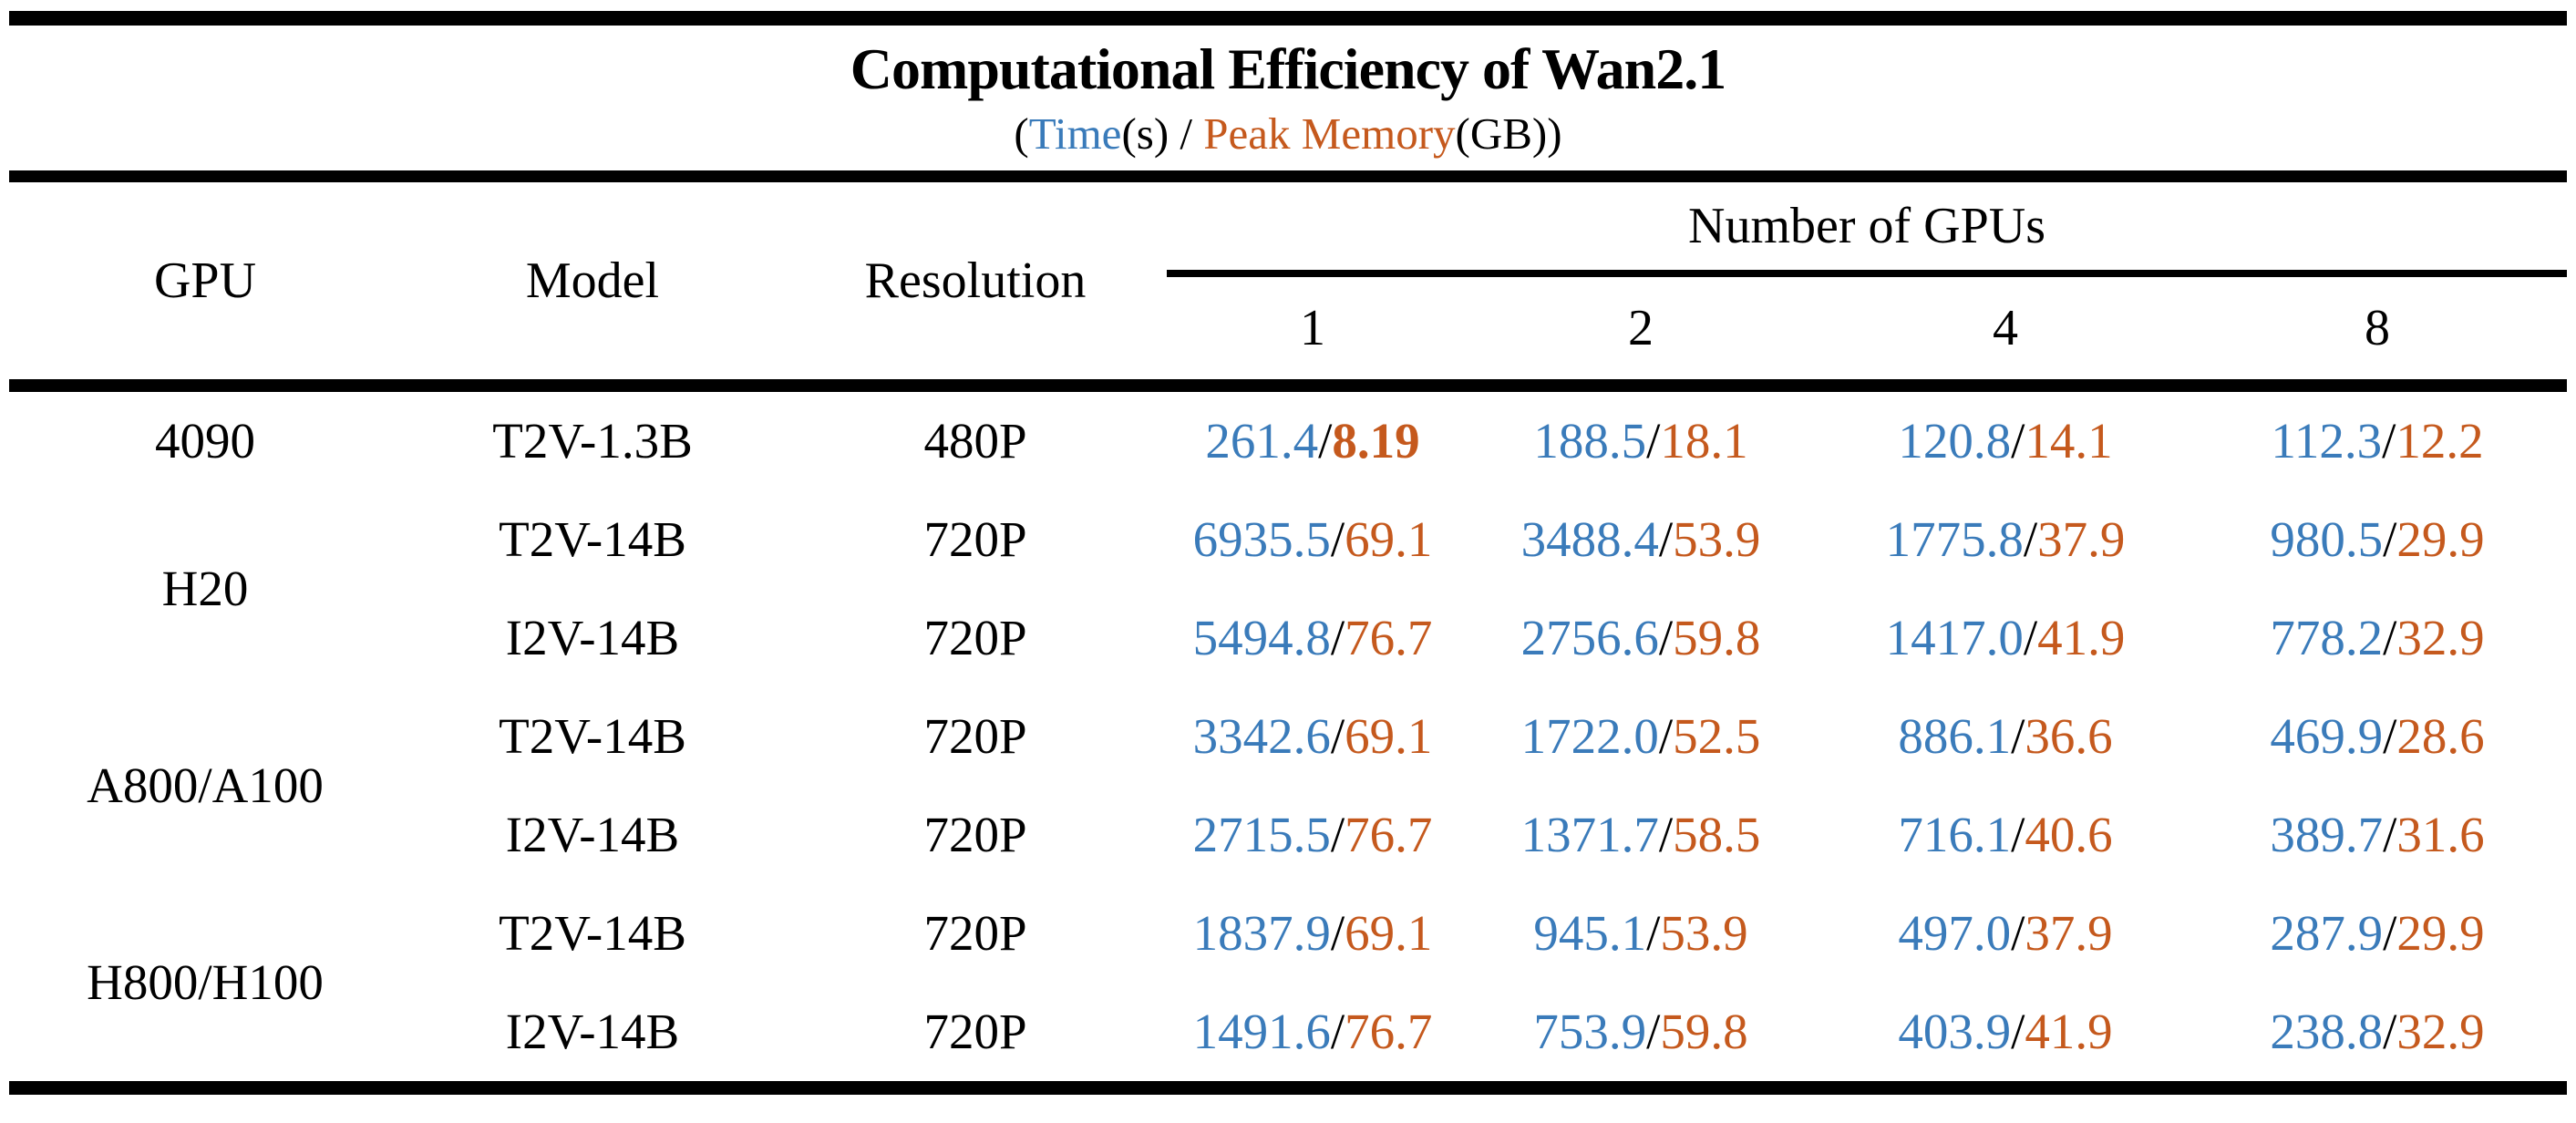 This screenshot has width=2576, height=1123. What do you see at coordinates (1717, 737) in the screenshot?
I see `memory-value: 52.5` at bounding box center [1717, 737].